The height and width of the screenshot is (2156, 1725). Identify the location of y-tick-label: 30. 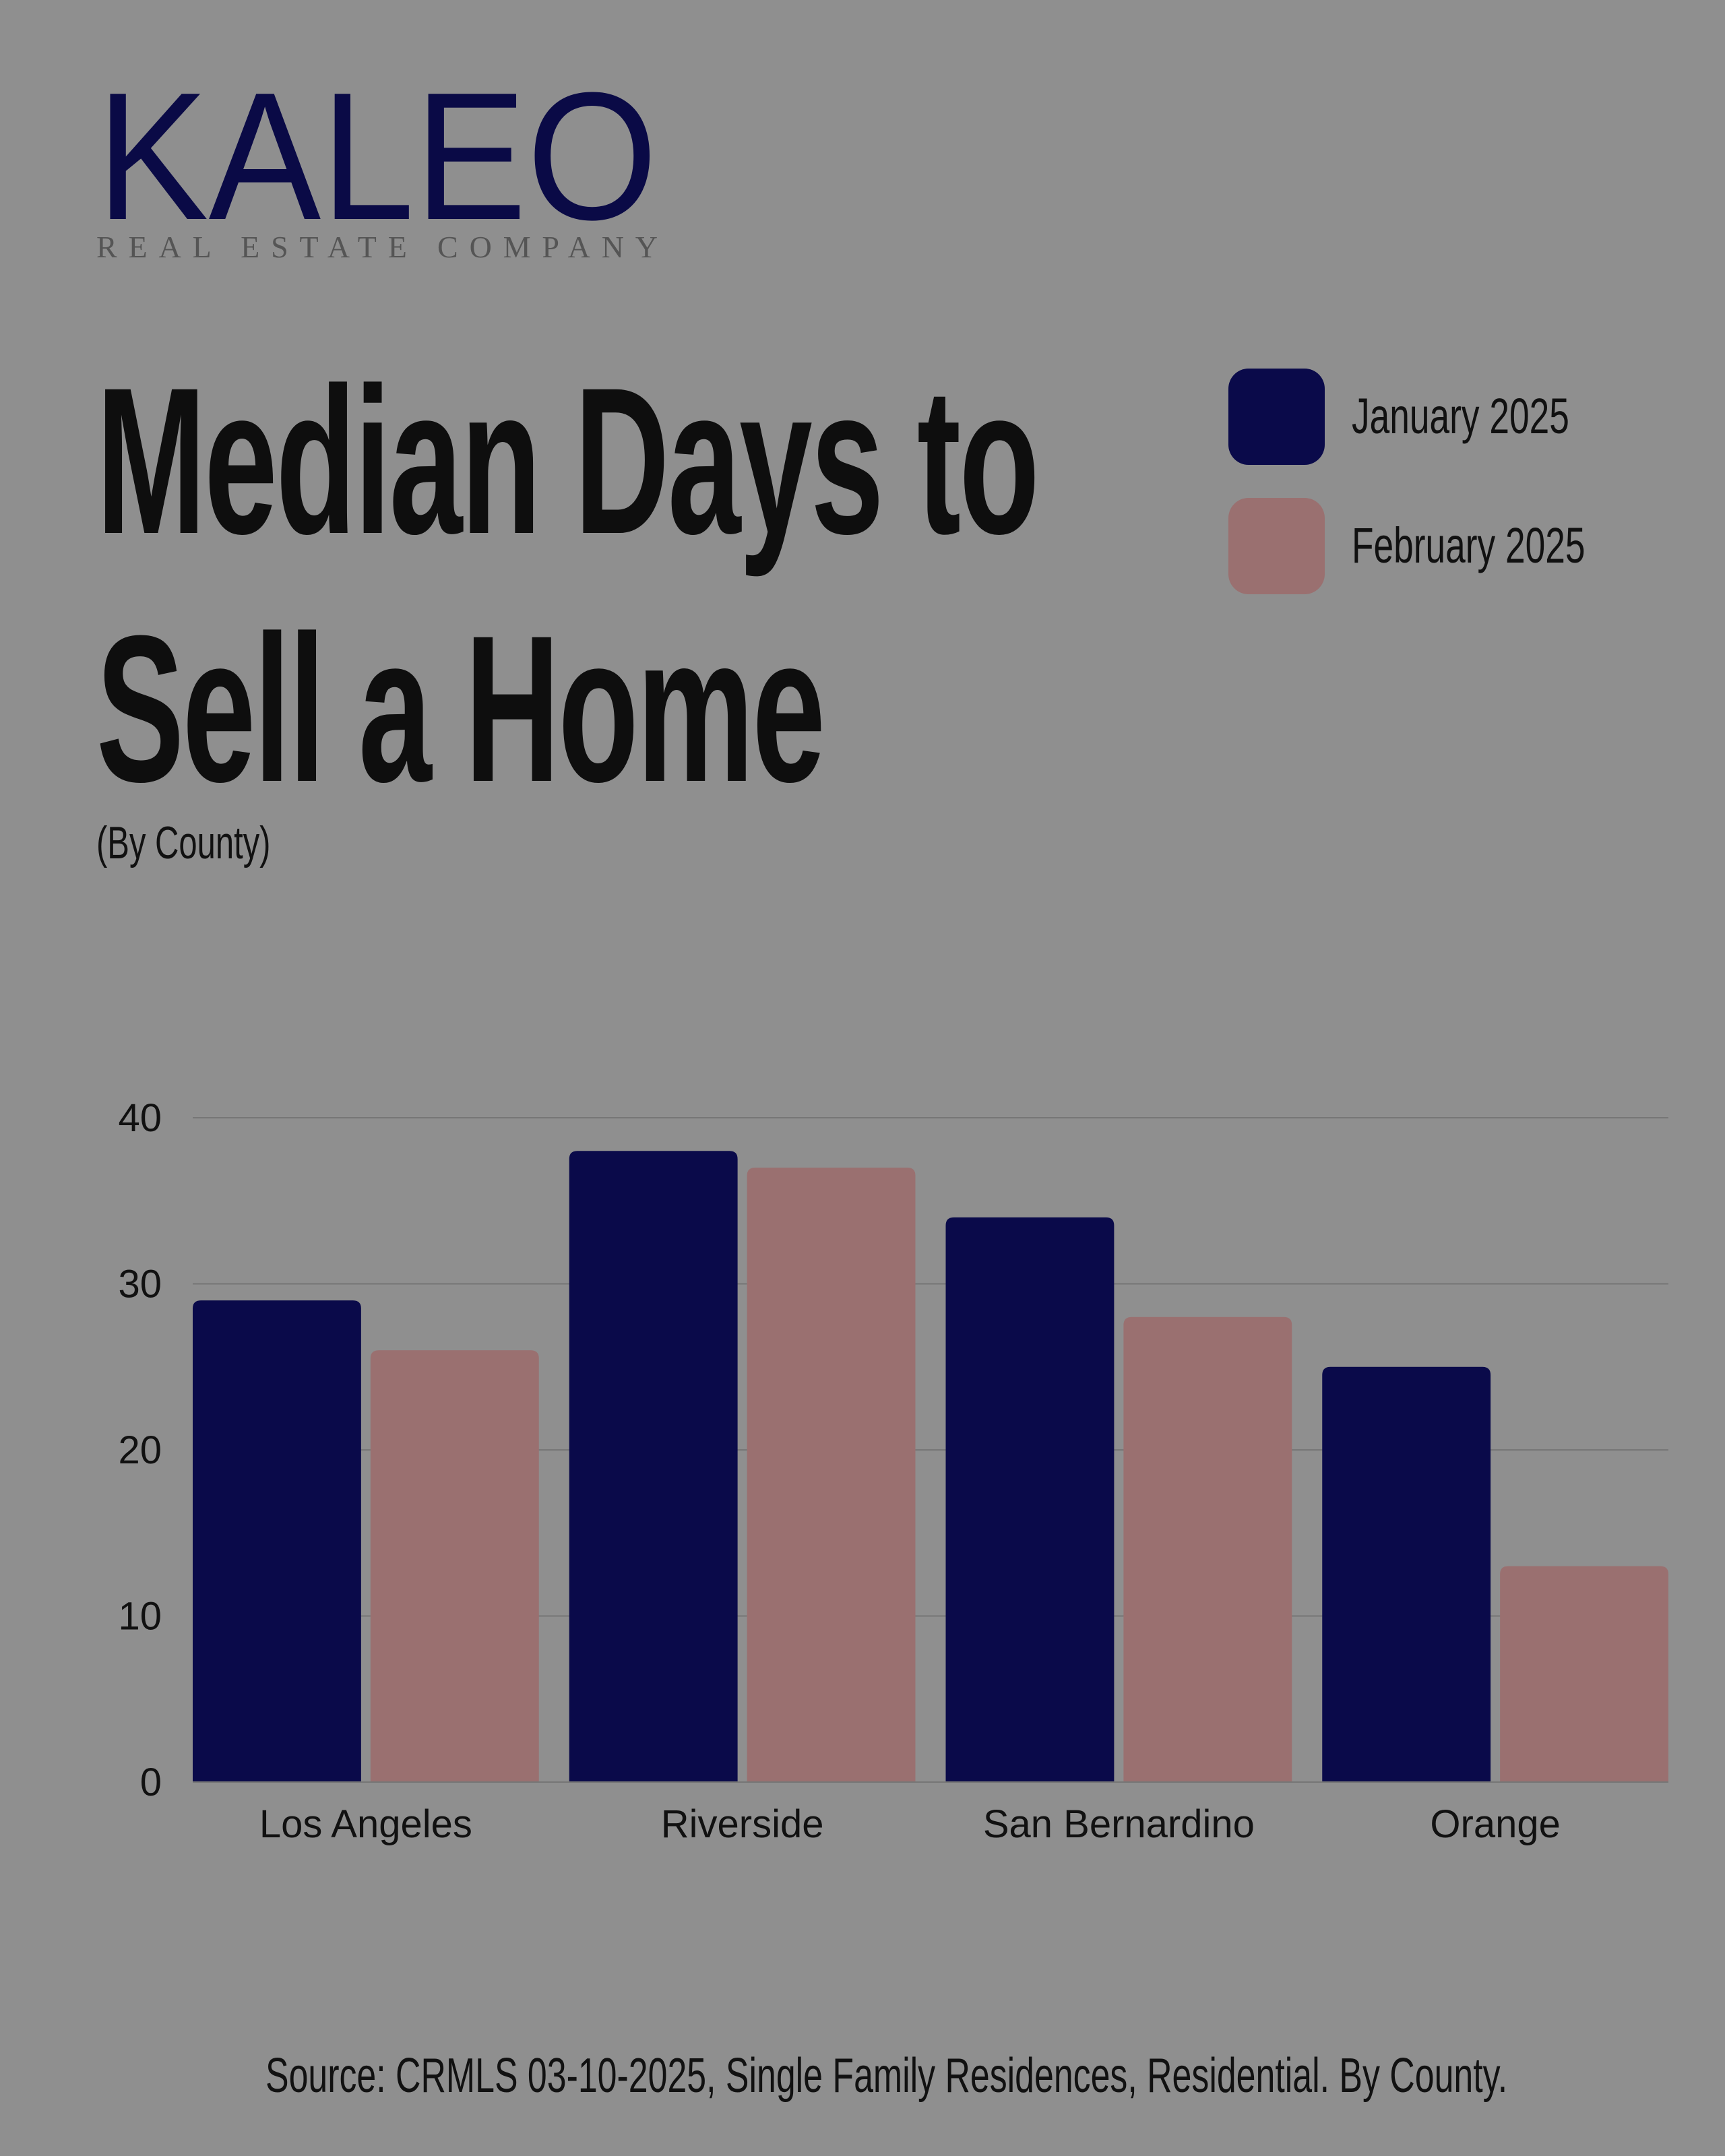
(140, 1284).